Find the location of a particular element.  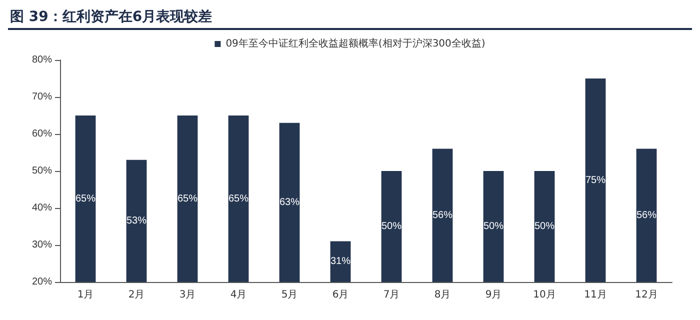

data-label: 75% is located at coordinates (595, 180).